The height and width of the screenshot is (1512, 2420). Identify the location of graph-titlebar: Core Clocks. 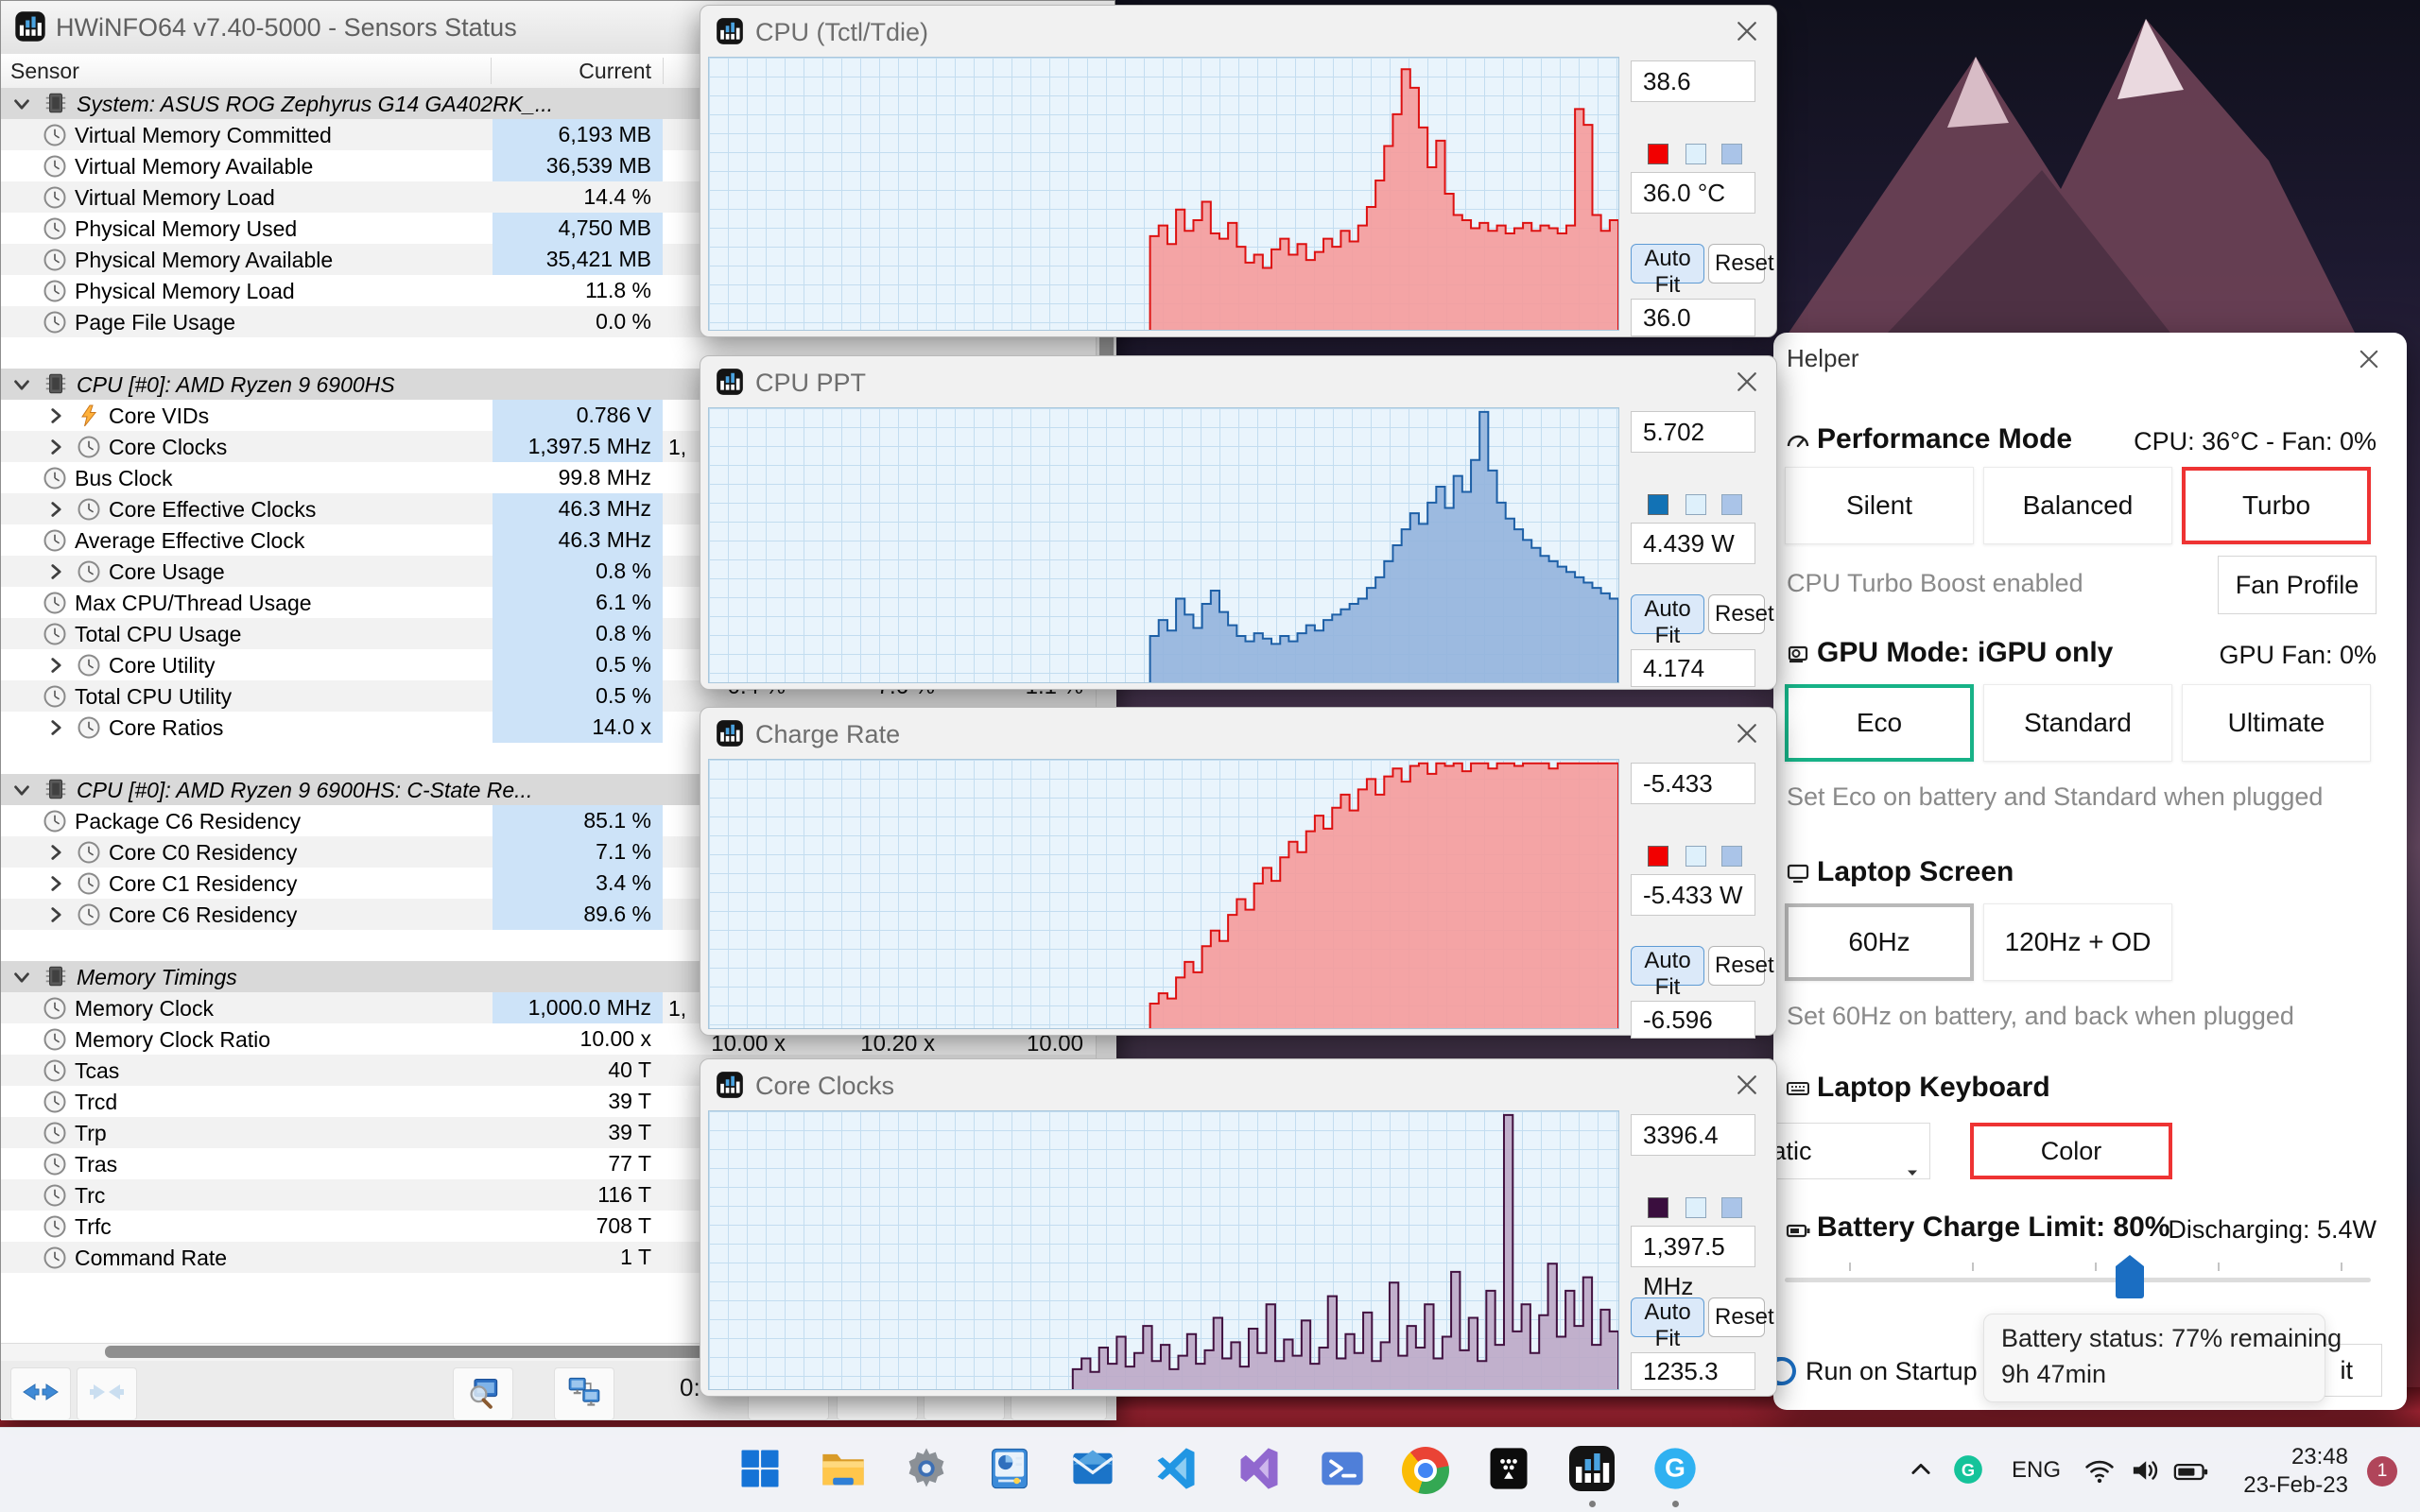
(1238, 1084).